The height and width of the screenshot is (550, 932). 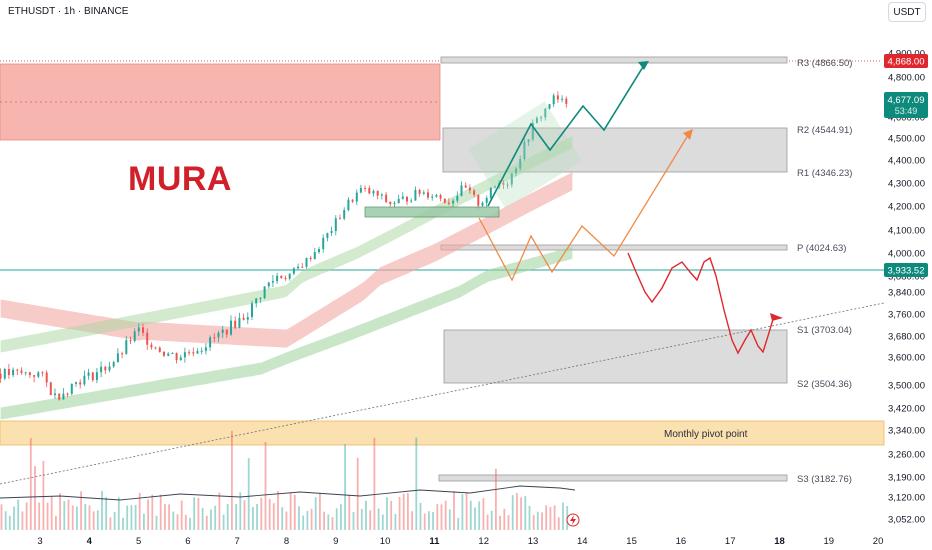 I want to click on x-tick-label: 17, so click(x=730, y=541).